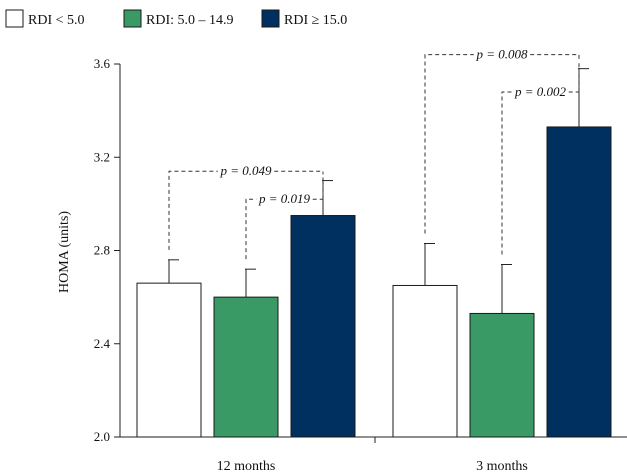 The height and width of the screenshot is (474, 627). I want to click on x-category-label: 12 months, so click(246, 466).